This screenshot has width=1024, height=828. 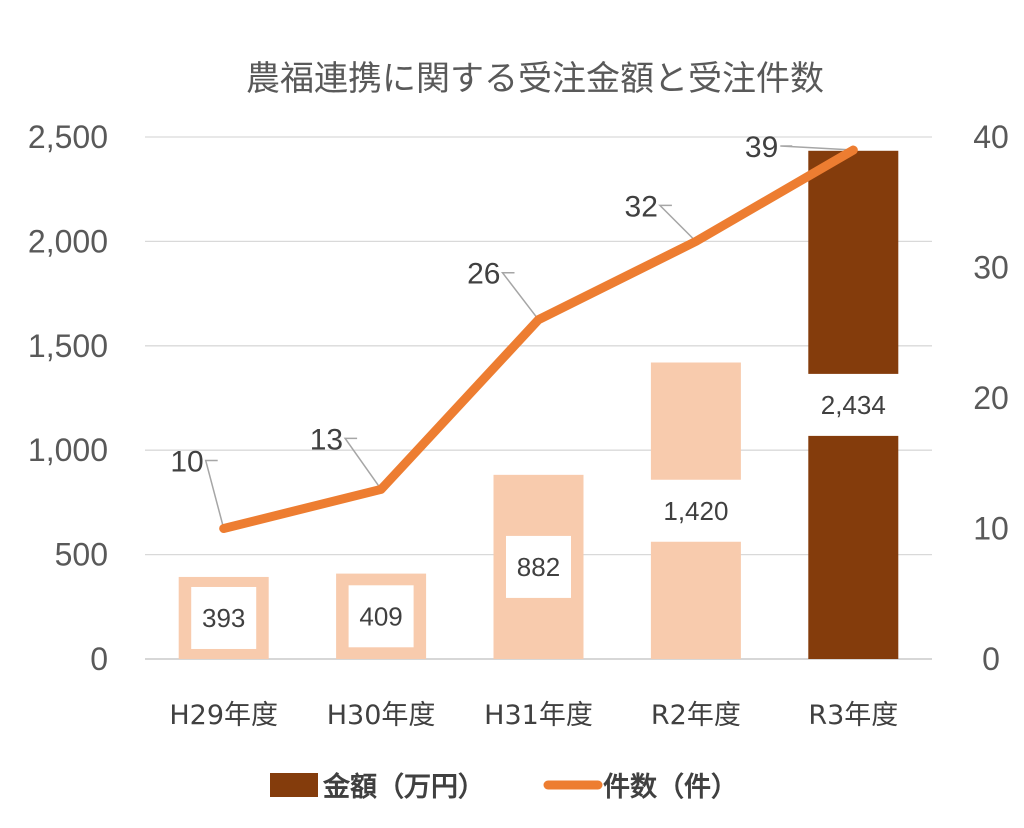 What do you see at coordinates (670, 787) in the screenshot?
I see `legend-count-label: 件数（件）` at bounding box center [670, 787].